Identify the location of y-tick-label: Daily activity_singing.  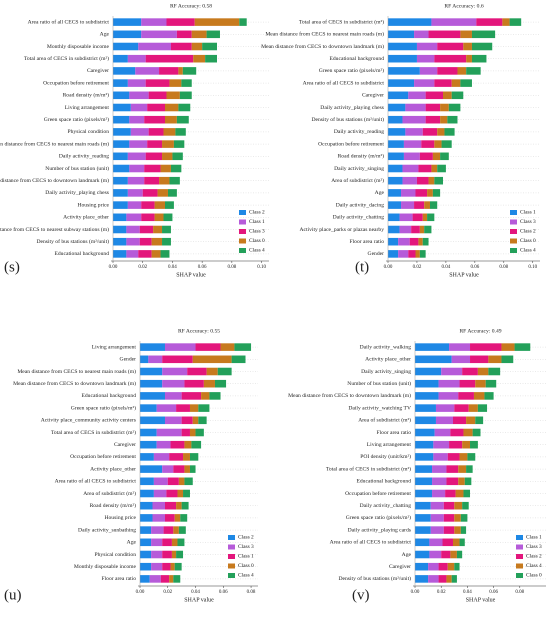
(359, 169).